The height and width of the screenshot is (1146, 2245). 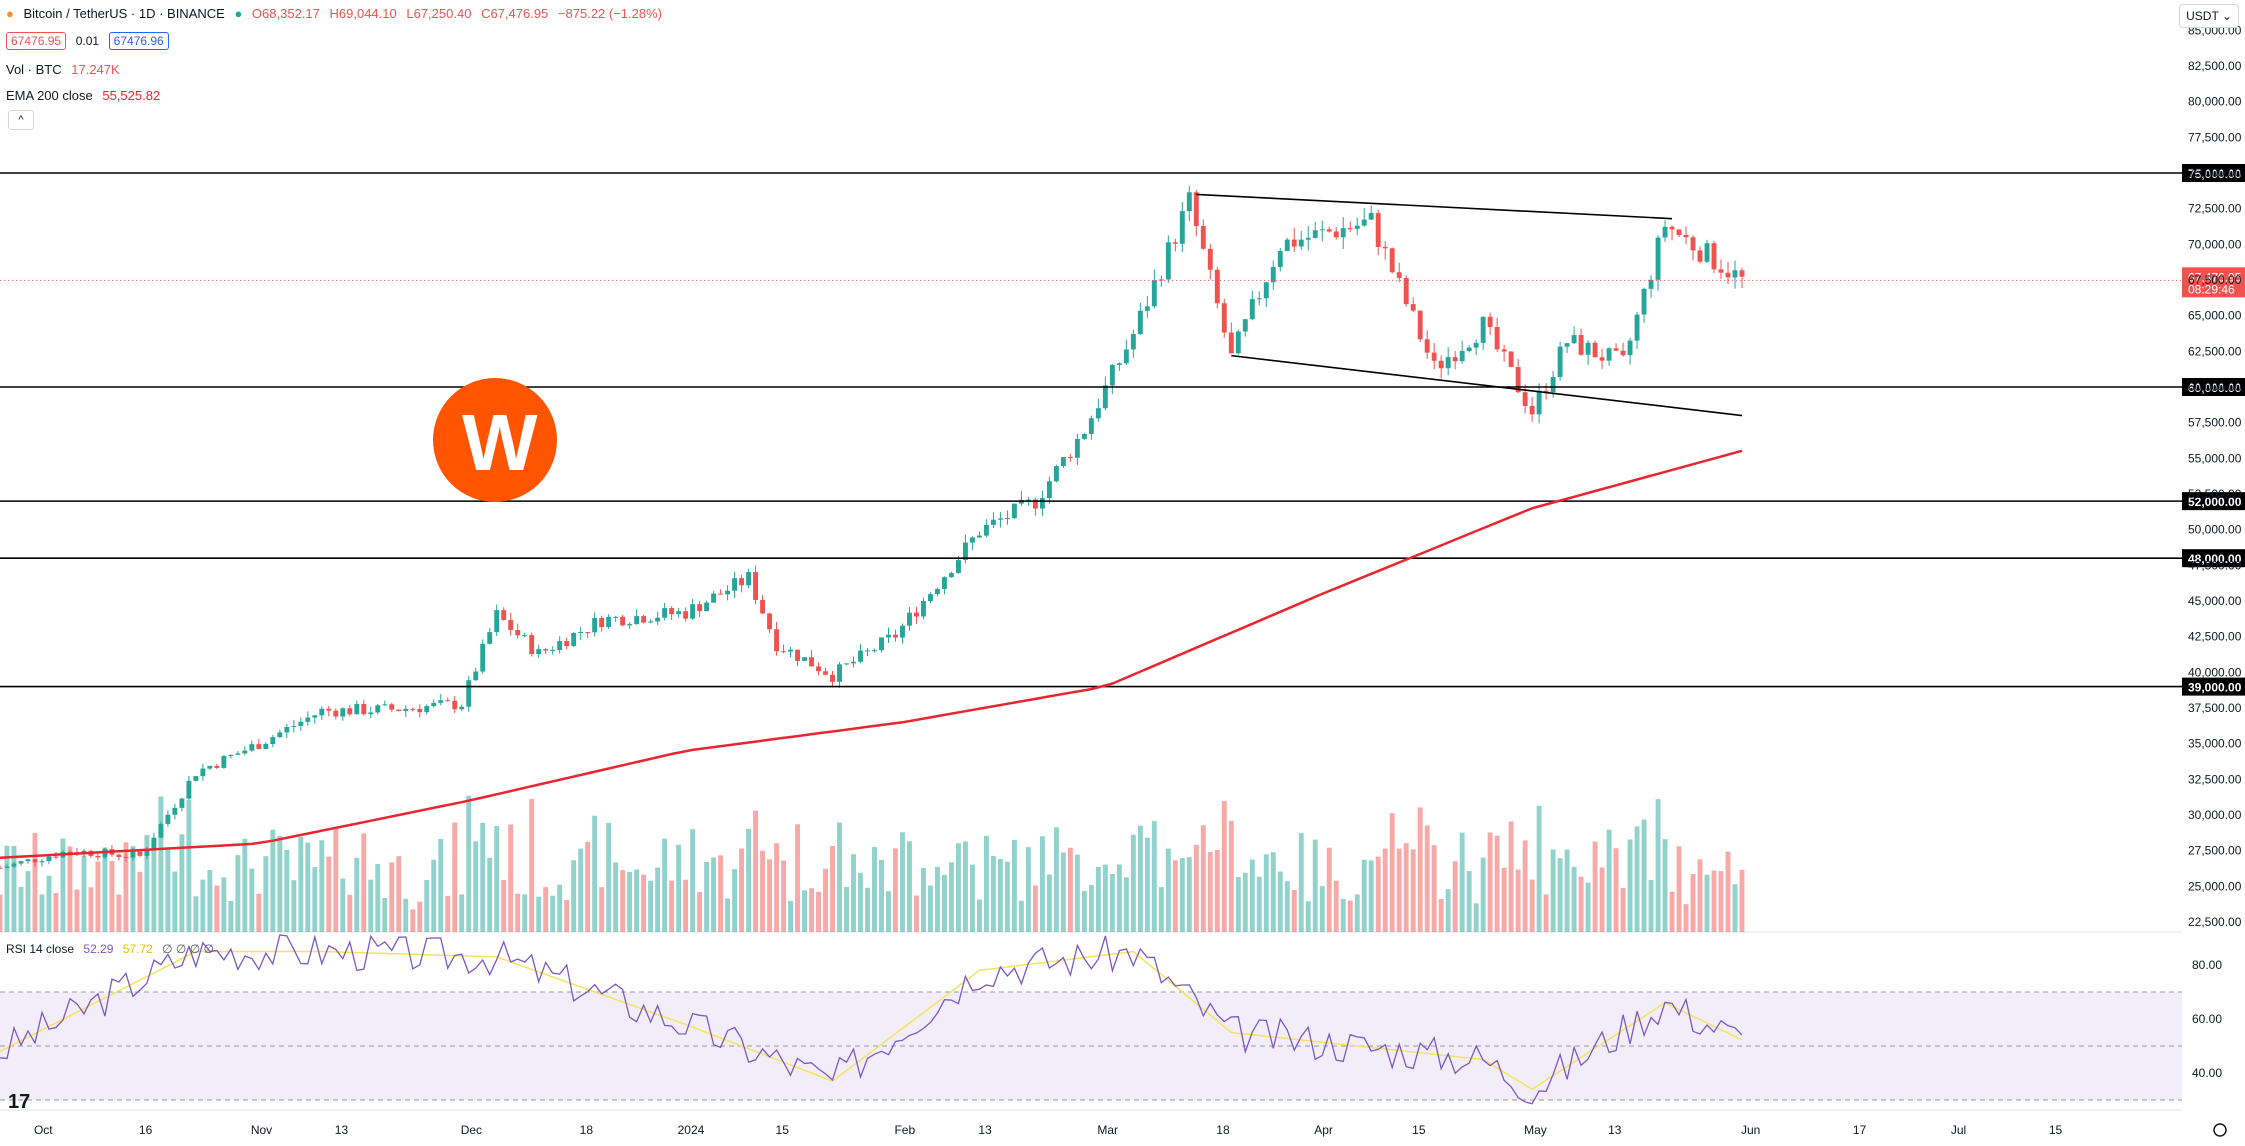 I want to click on price-tick-label: 72,500.00, so click(x=2215, y=209).